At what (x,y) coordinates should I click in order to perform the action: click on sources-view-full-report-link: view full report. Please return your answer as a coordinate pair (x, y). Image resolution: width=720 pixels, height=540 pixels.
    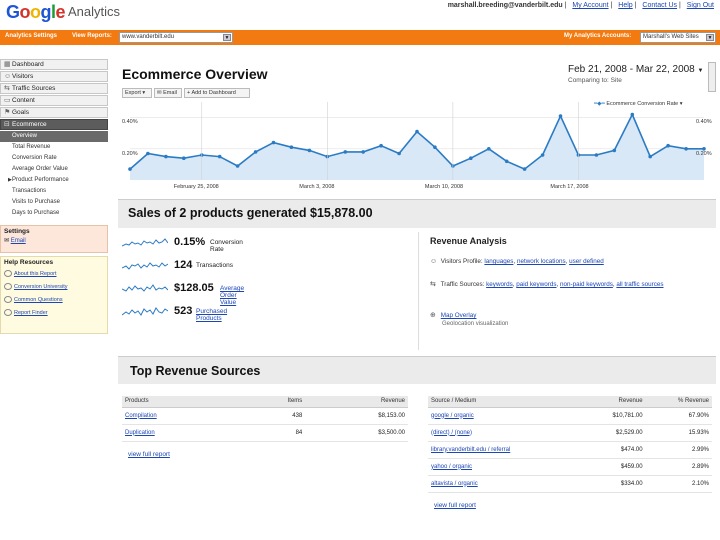
    Looking at the image, I should click on (455, 505).